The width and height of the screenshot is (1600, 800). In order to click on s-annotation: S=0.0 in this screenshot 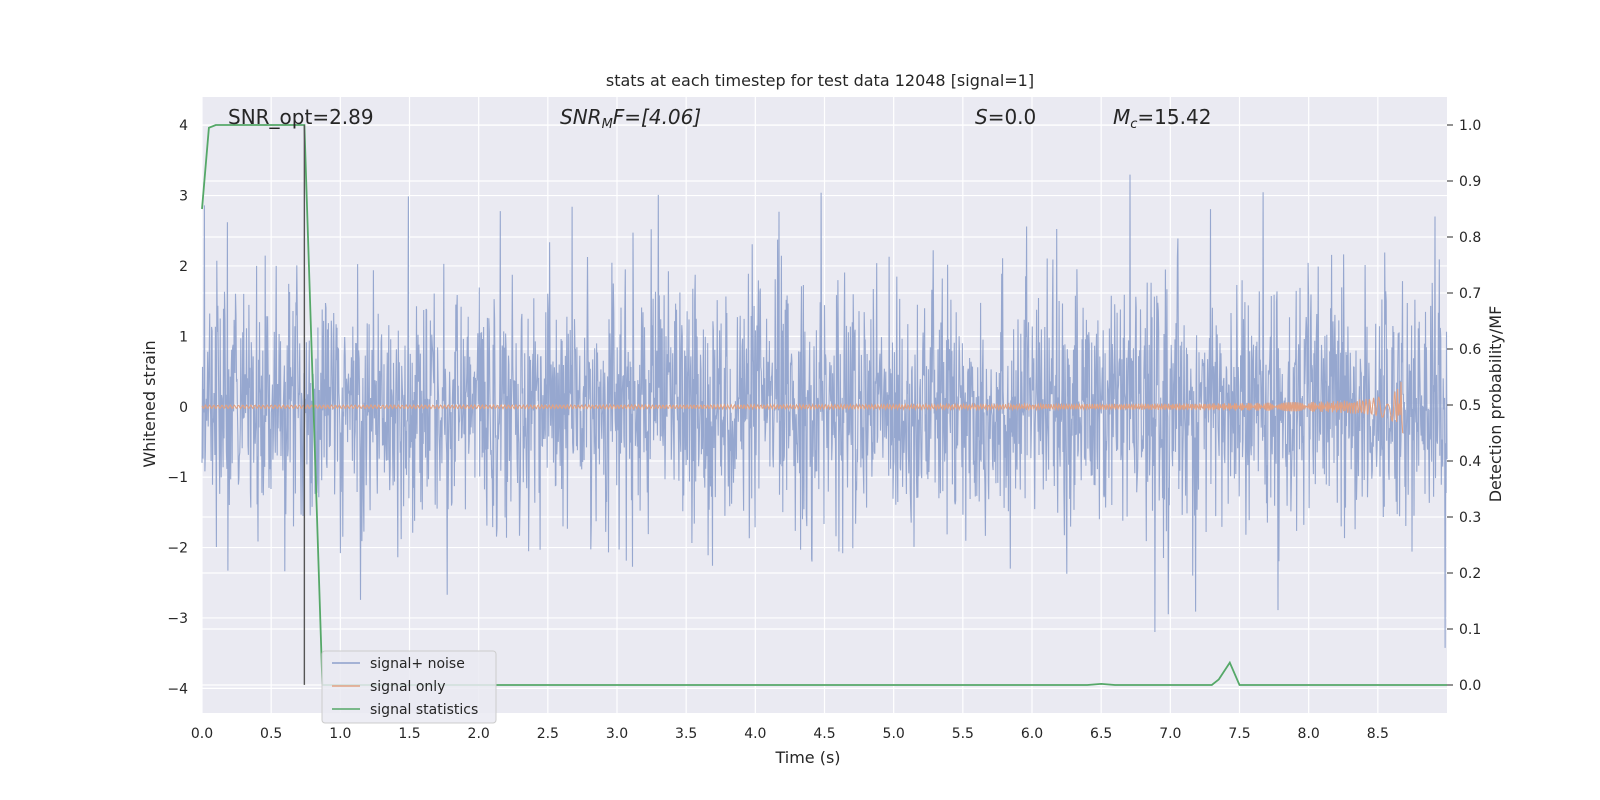, I will do `click(1005, 117)`.